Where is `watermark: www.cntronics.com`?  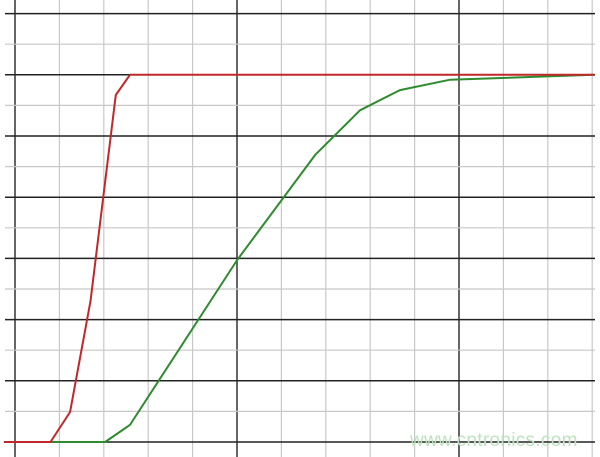
watermark: www.cntronics.com is located at coordinates (494, 440).